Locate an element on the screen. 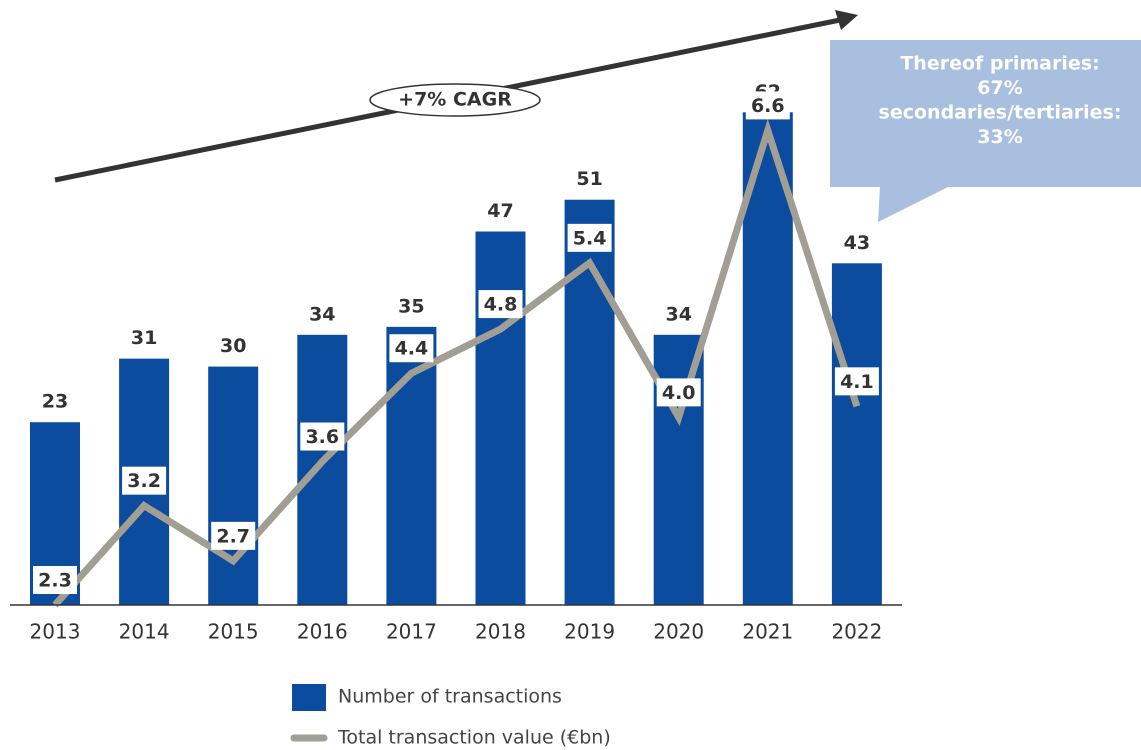  x-tick-label: 2015 is located at coordinates (233, 632).